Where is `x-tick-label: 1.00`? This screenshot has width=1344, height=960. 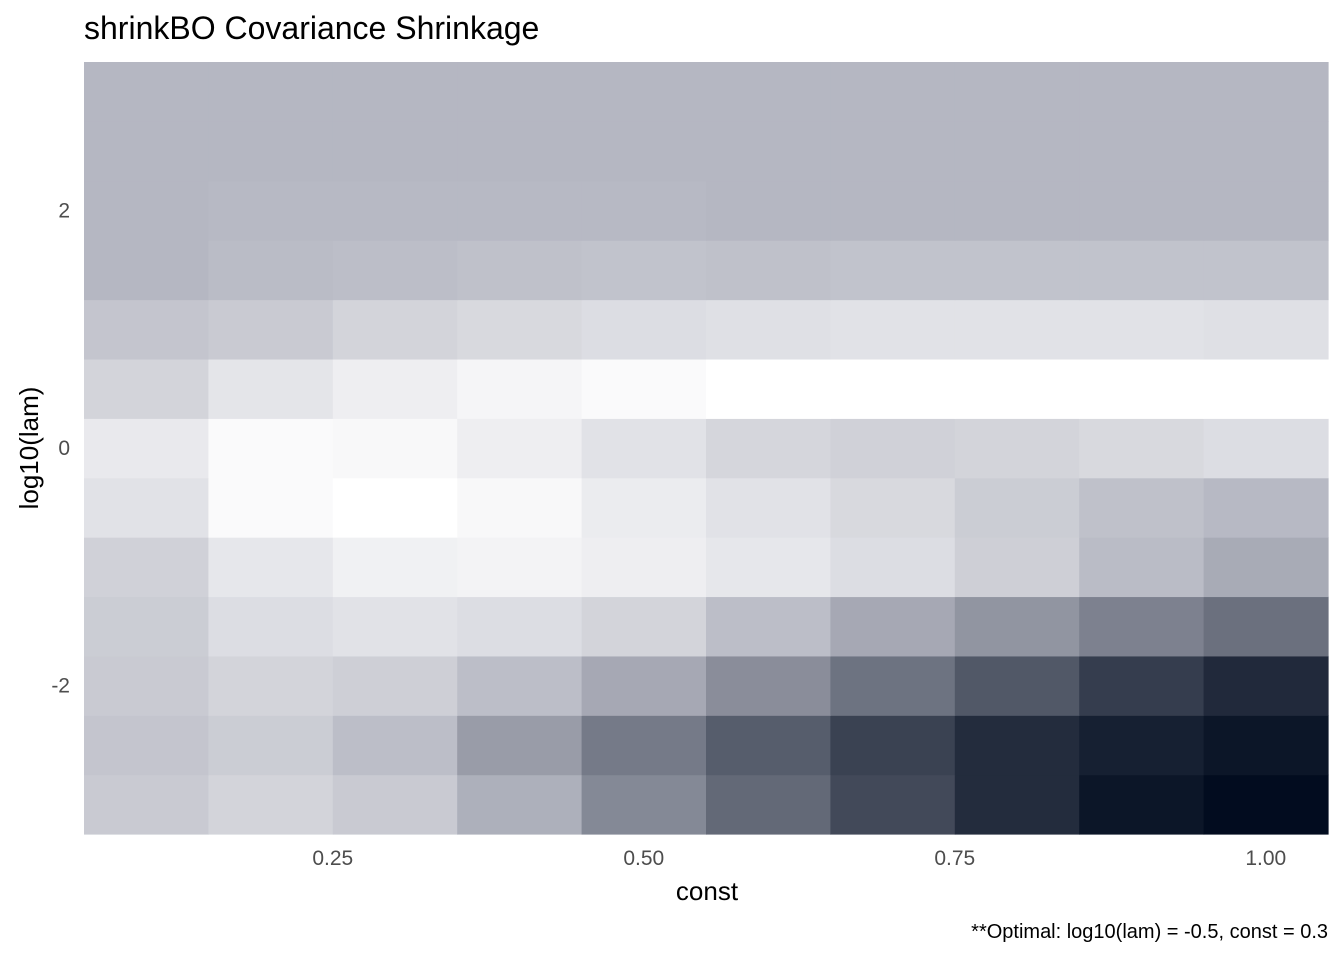
x-tick-label: 1.00 is located at coordinates (1265, 858).